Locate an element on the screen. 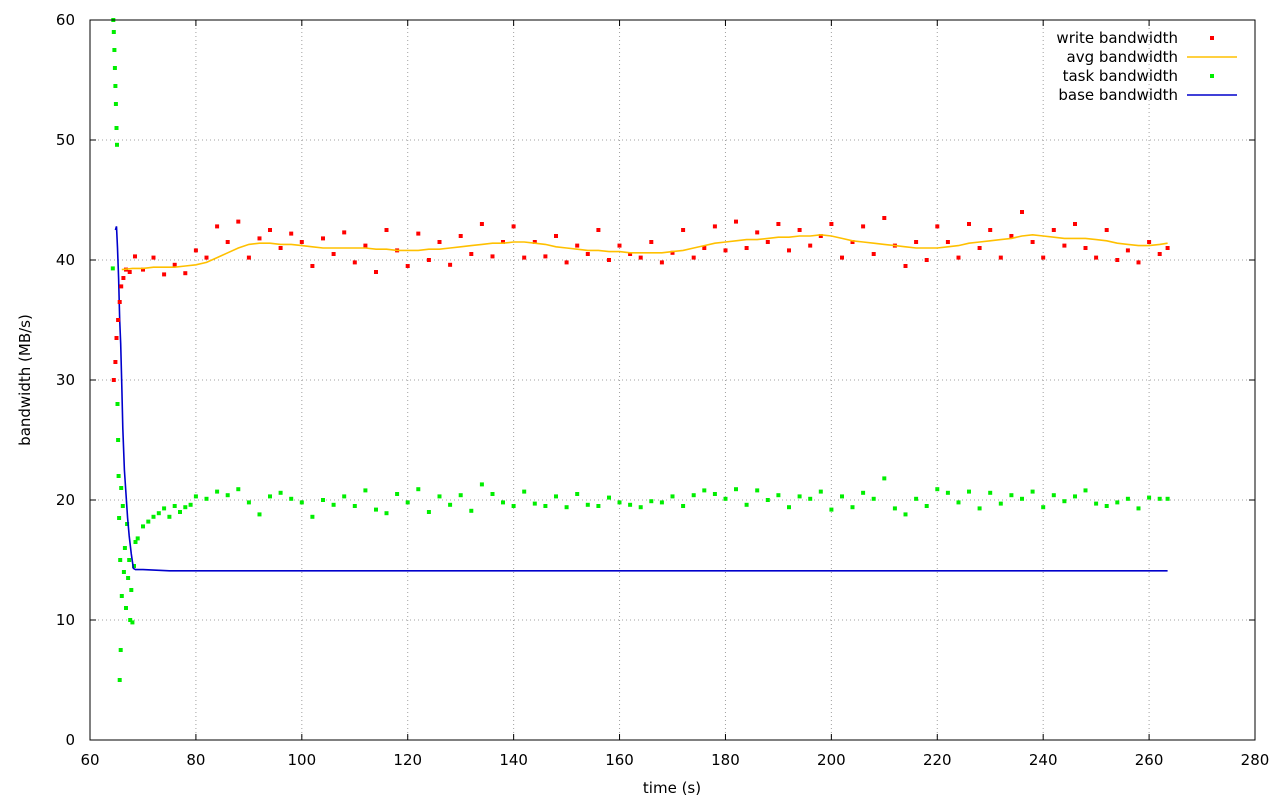 This screenshot has width=1280, height=800. x-axis-label: time (s) is located at coordinates (672, 788).